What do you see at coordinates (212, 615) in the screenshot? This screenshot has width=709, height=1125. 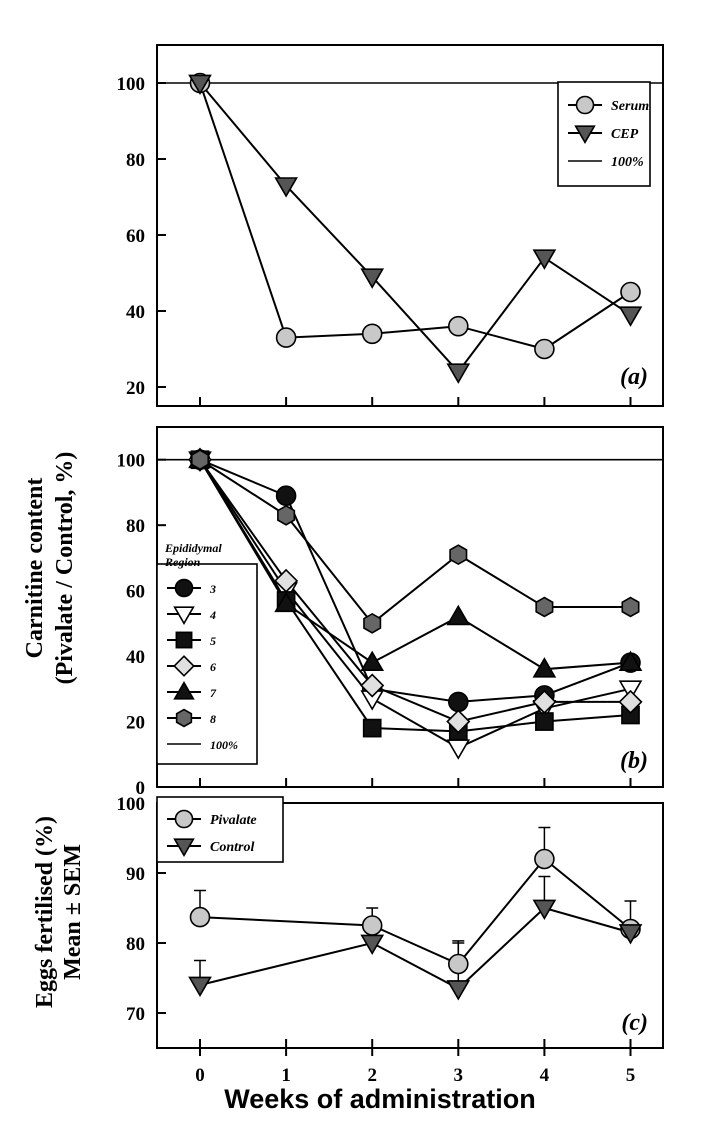 I see `legend-label-4: 4` at bounding box center [212, 615].